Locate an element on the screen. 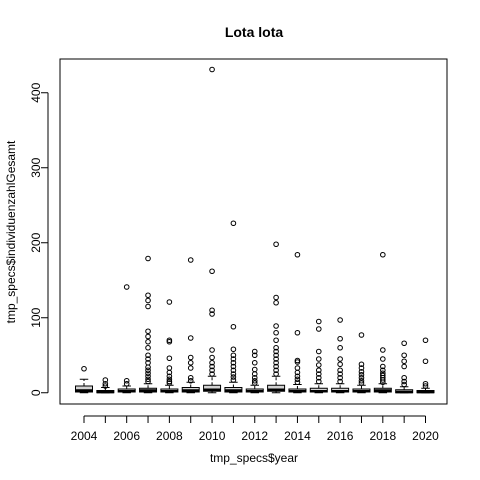 The height and width of the screenshot is (480, 480). x-tick-label: 2008 is located at coordinates (169, 436).